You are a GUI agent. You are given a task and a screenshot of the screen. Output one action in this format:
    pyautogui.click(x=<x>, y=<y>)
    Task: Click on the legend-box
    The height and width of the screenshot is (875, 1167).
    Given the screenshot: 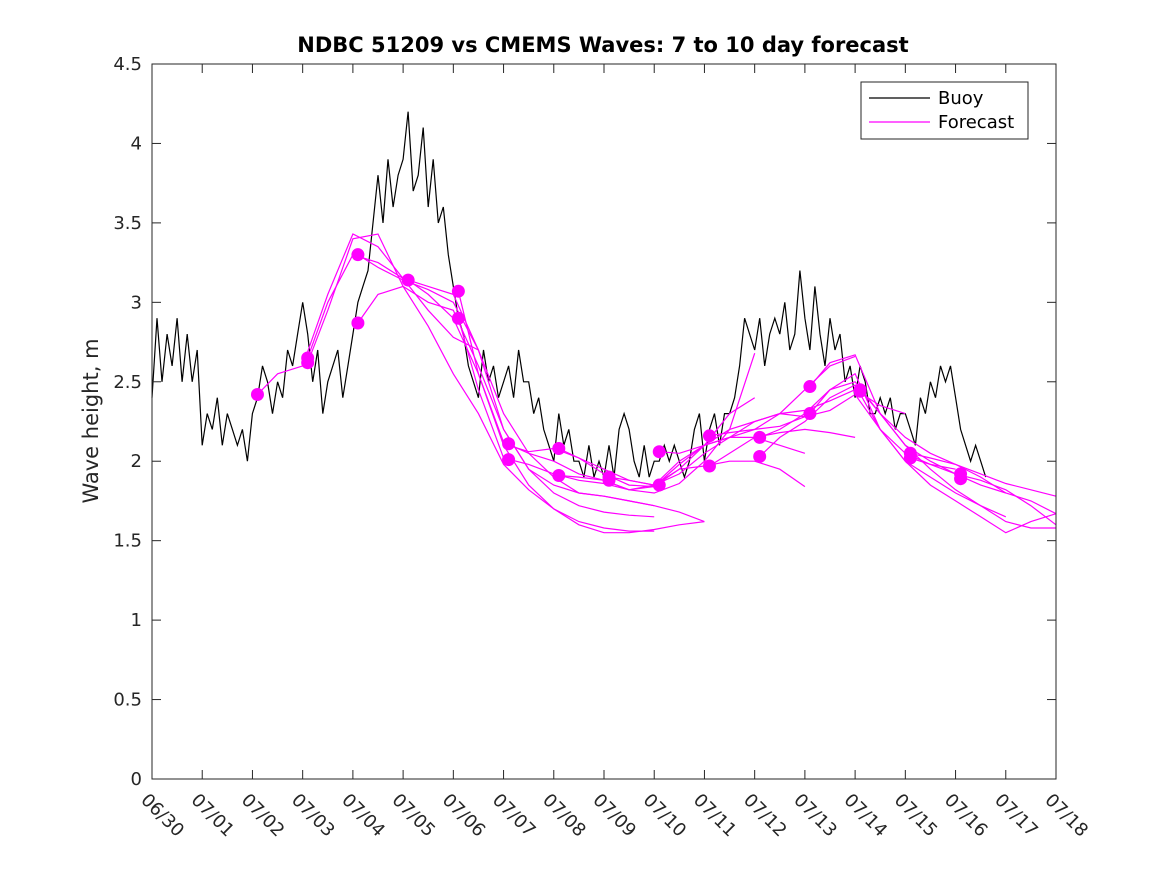 What is the action you would take?
    pyautogui.click(x=944, y=110)
    